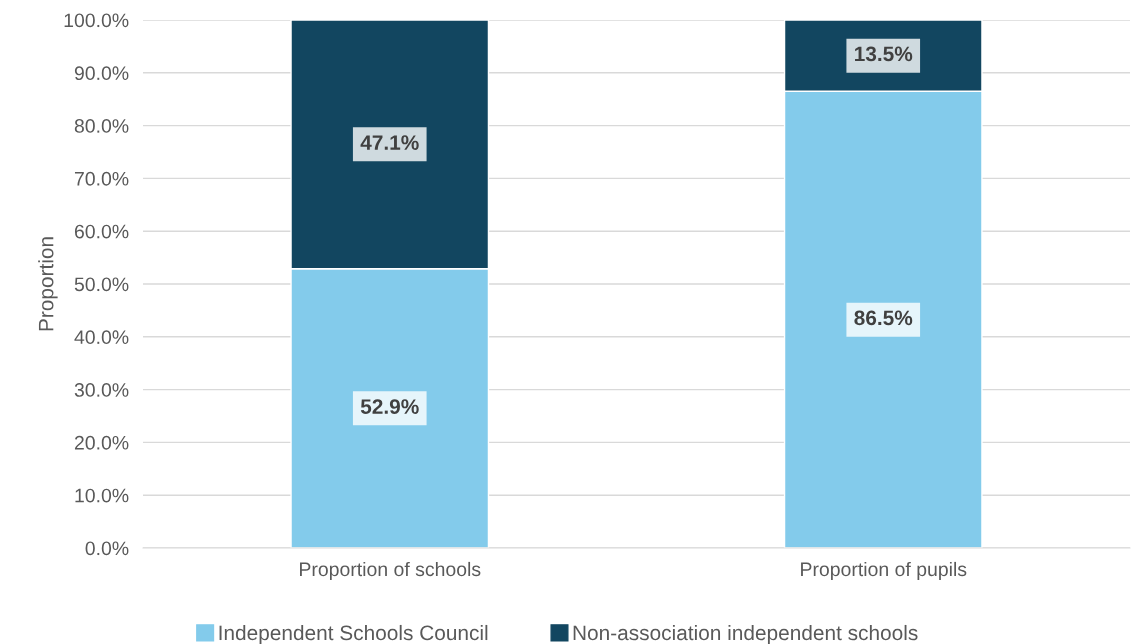 This screenshot has height=644, width=1135. Describe the element at coordinates (745, 634) in the screenshot. I see `legend-label: Non-association independent schools` at that location.